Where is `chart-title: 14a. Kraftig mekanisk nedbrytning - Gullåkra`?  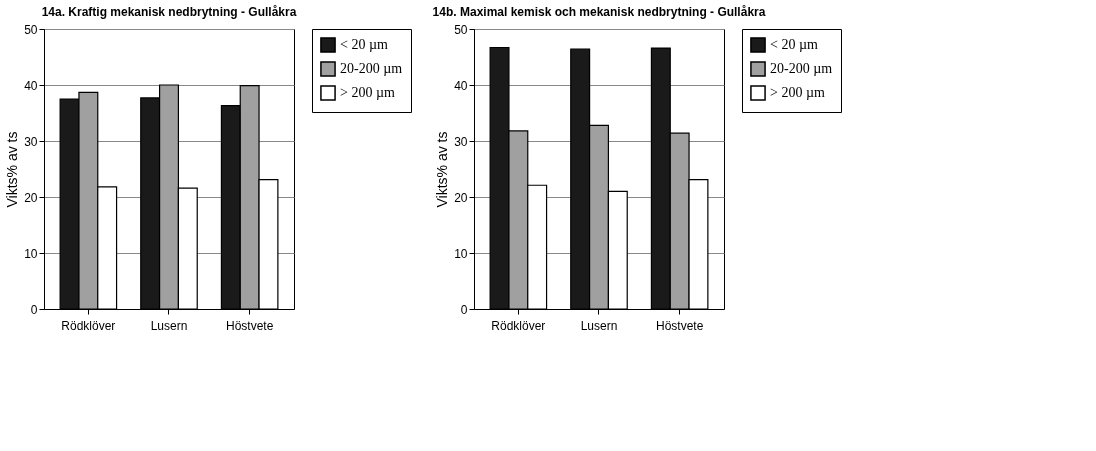 chart-title: 14a. Kraftig mekanisk nedbrytning - Gullåkra is located at coordinates (169, 12).